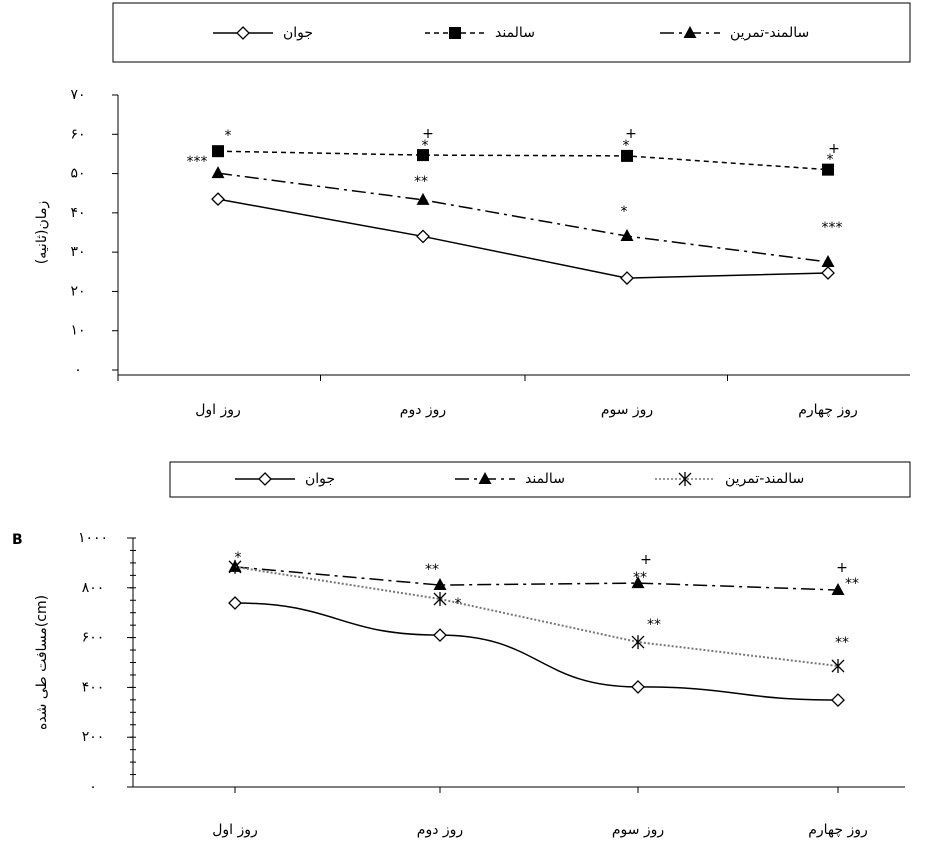 The image size is (931, 843). What do you see at coordinates (77, 331) in the screenshot?
I see `y-tick-label: ۱۰` at bounding box center [77, 331].